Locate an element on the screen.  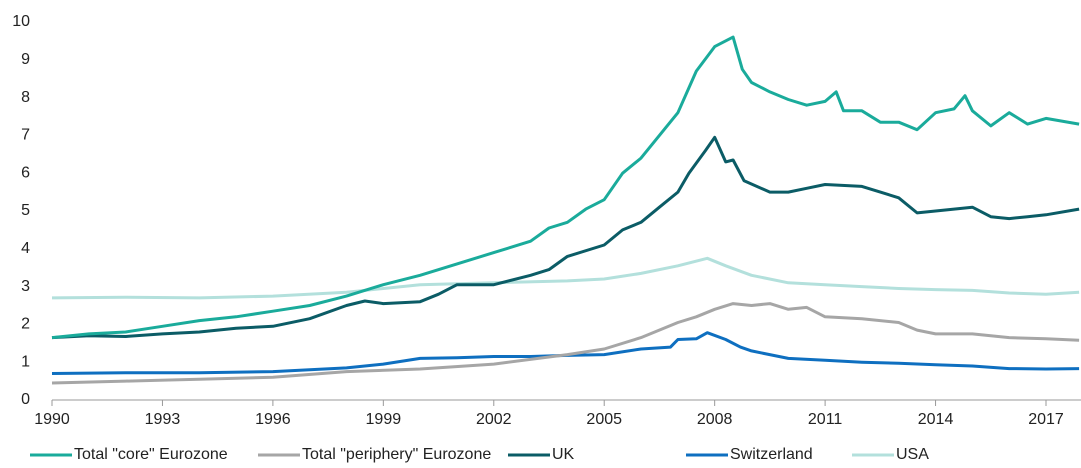
y-tick-label: 4 is located at coordinates (25, 248).